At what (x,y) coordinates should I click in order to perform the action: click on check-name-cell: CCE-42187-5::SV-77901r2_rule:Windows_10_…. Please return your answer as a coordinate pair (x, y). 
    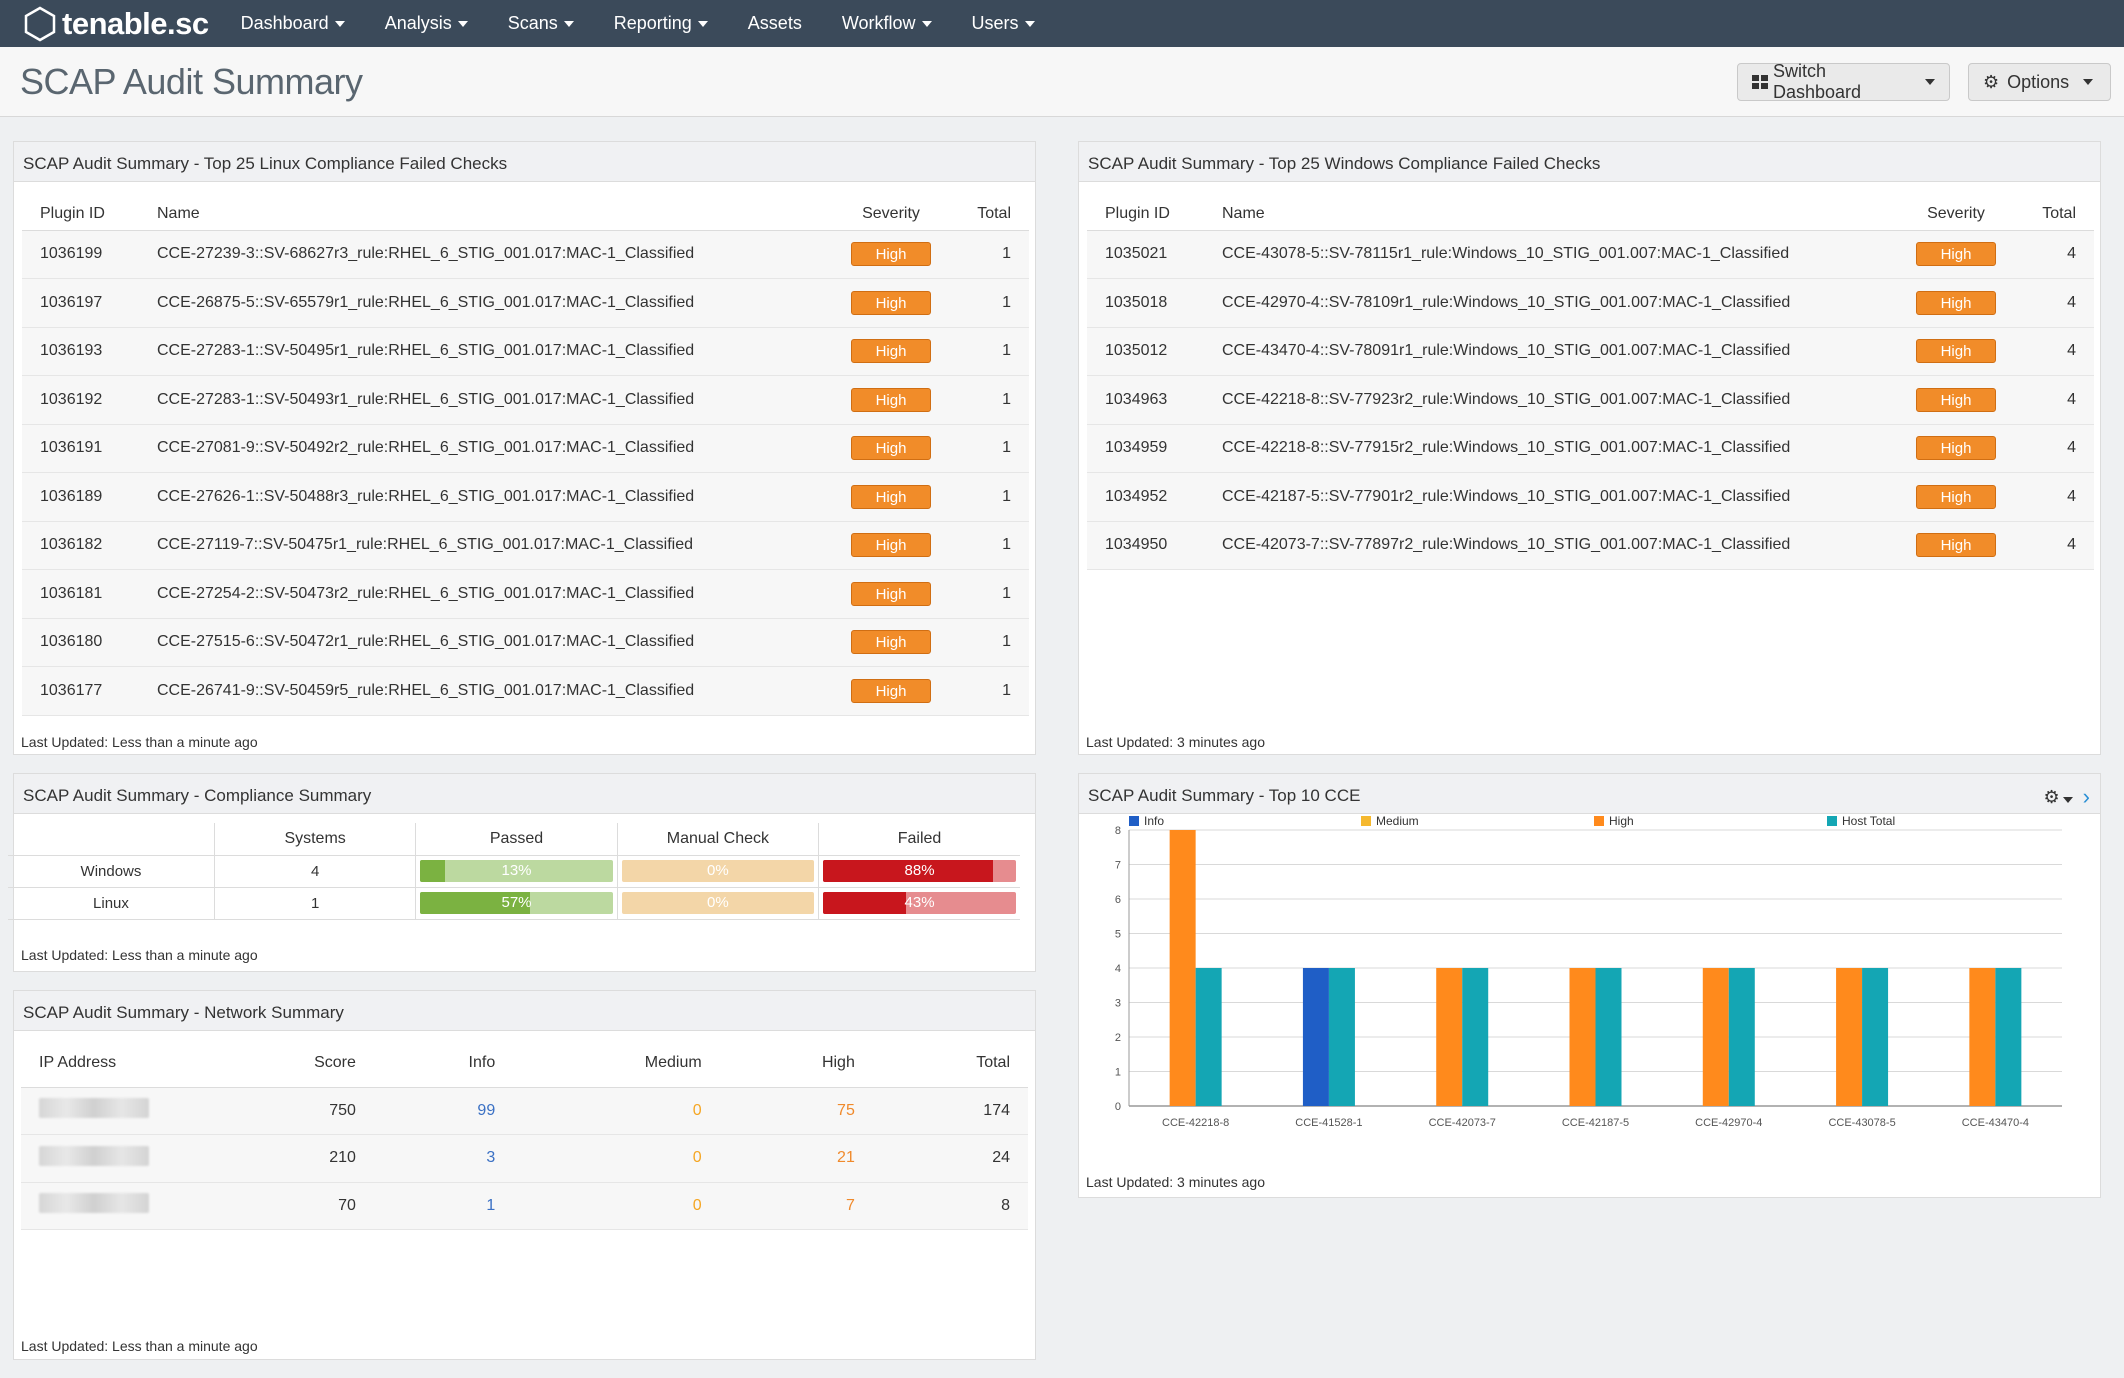
    Looking at the image, I should click on (1551, 497).